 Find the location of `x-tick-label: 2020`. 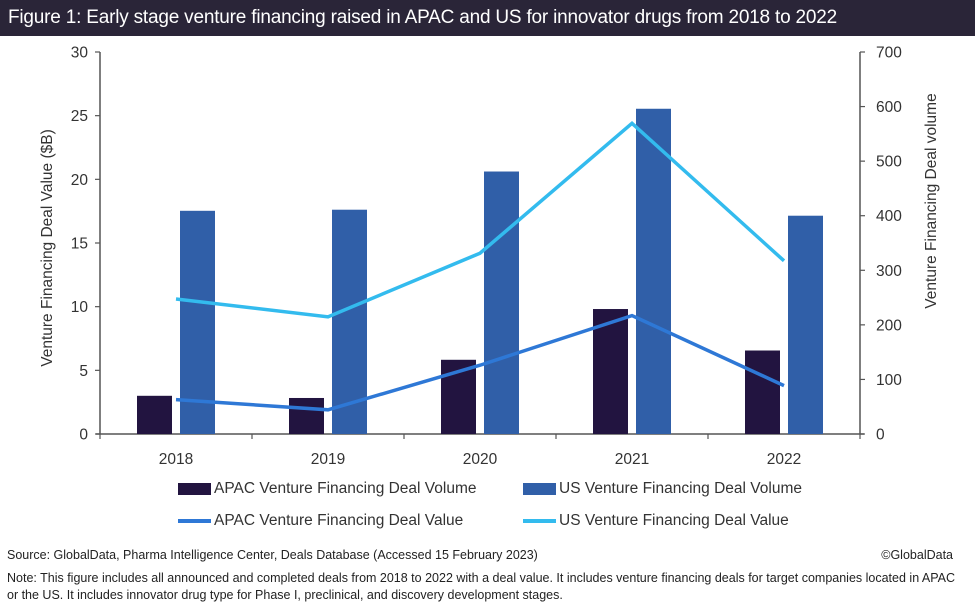

x-tick-label: 2020 is located at coordinates (480, 459).